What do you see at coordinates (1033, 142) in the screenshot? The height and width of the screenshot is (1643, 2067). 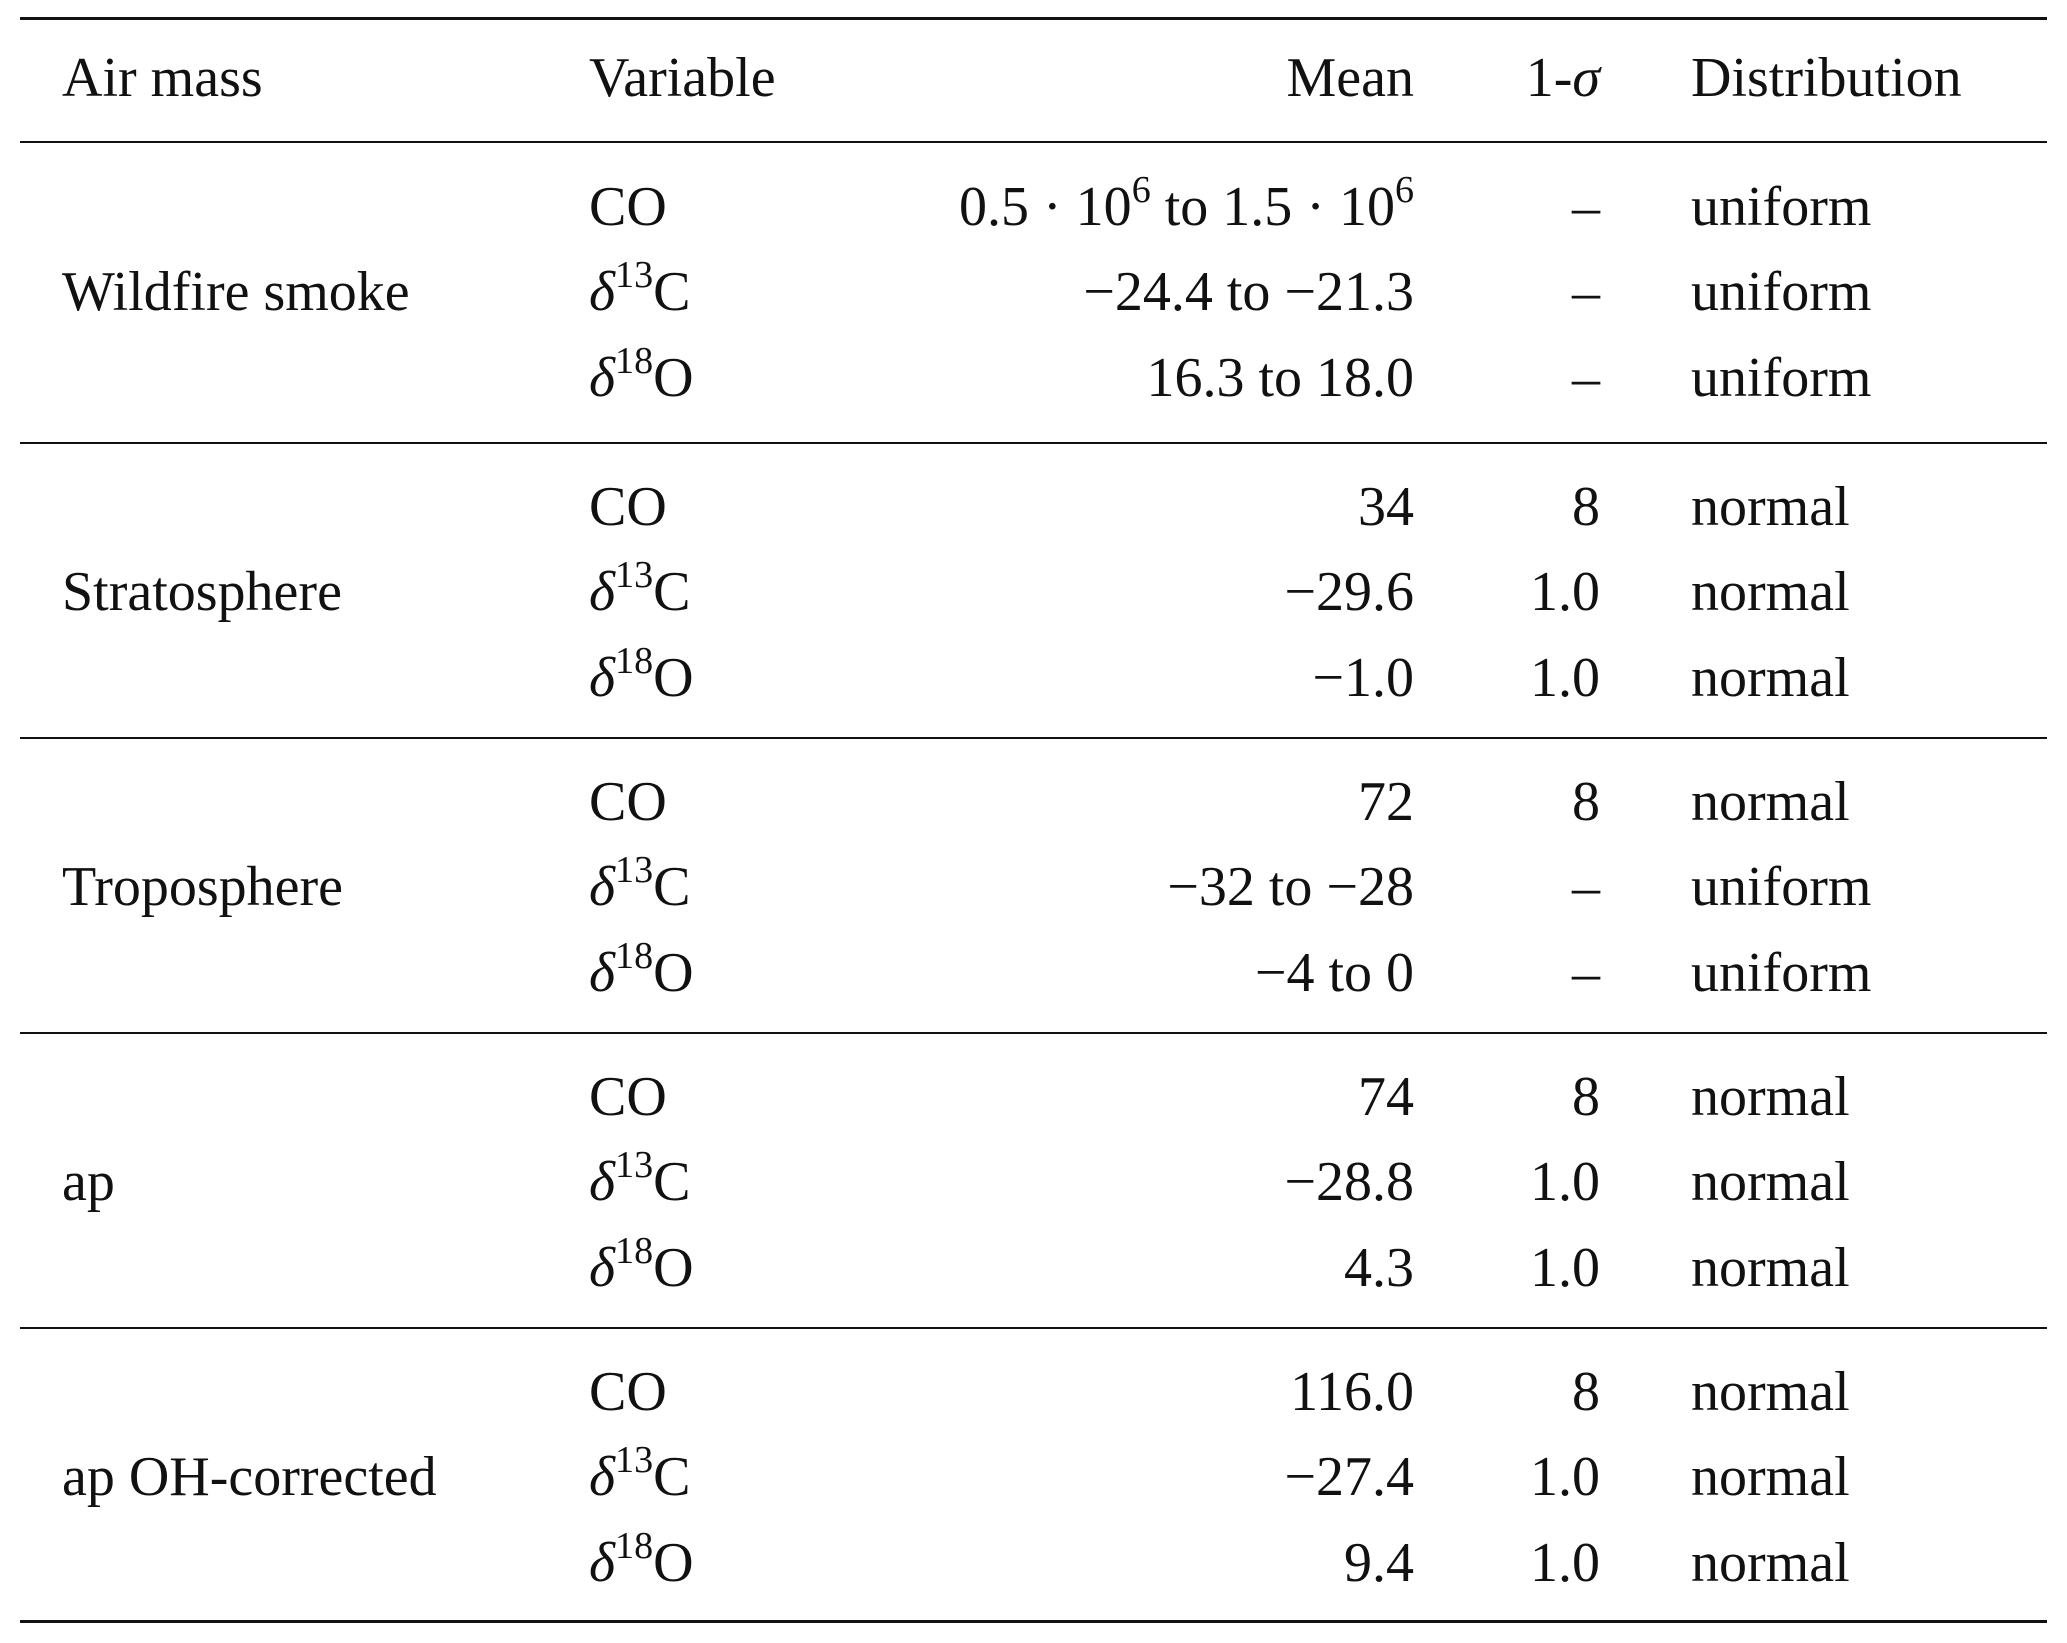 I see `header-rule` at bounding box center [1033, 142].